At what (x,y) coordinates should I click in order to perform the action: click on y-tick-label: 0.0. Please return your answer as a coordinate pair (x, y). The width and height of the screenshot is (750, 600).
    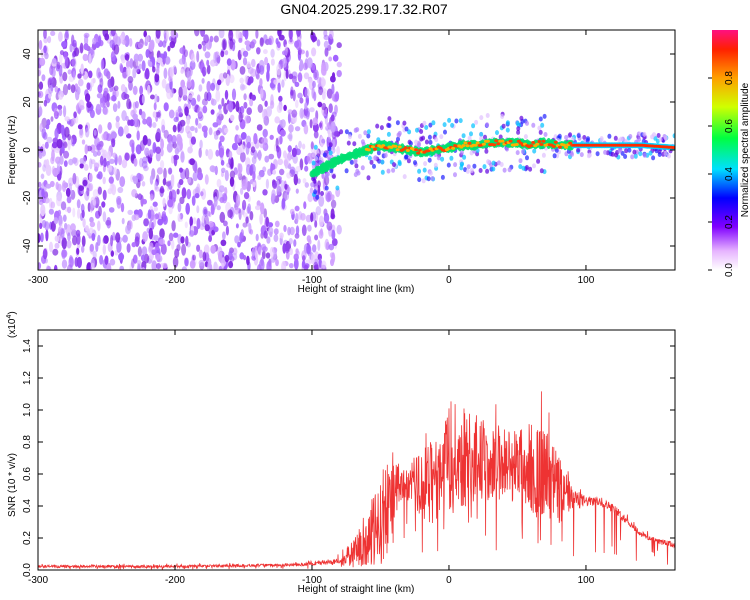
    Looking at the image, I should click on (27, 570).